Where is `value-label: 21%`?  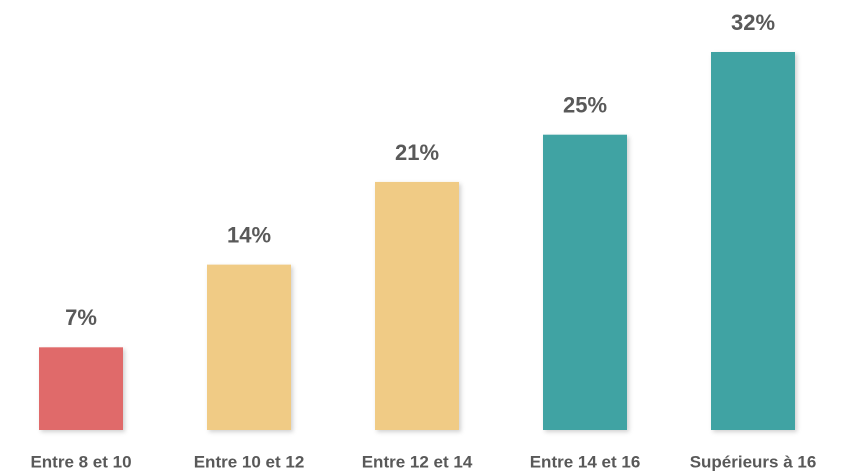
value-label: 21% is located at coordinates (417, 152).